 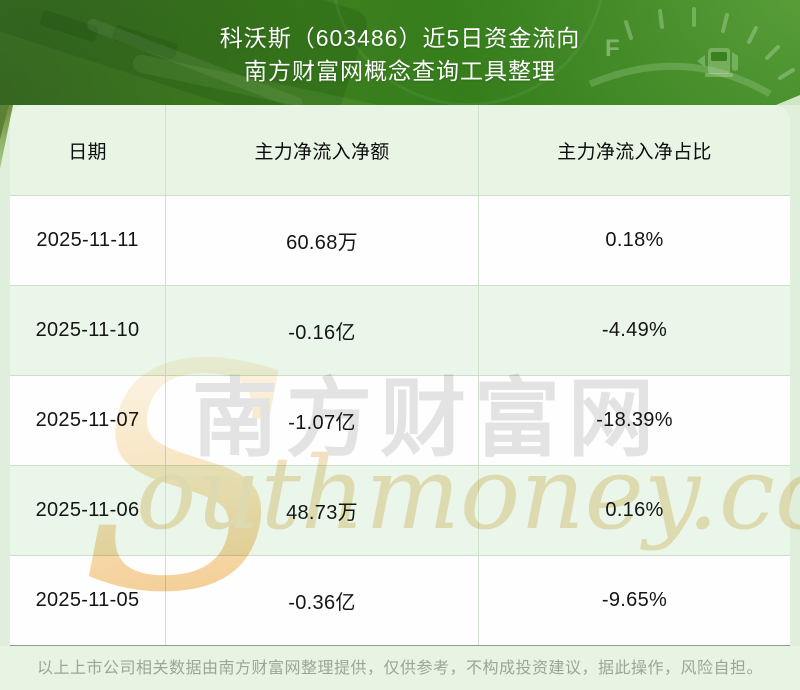 I want to click on cell-net-inflow: -1.07亿, so click(x=321, y=420).